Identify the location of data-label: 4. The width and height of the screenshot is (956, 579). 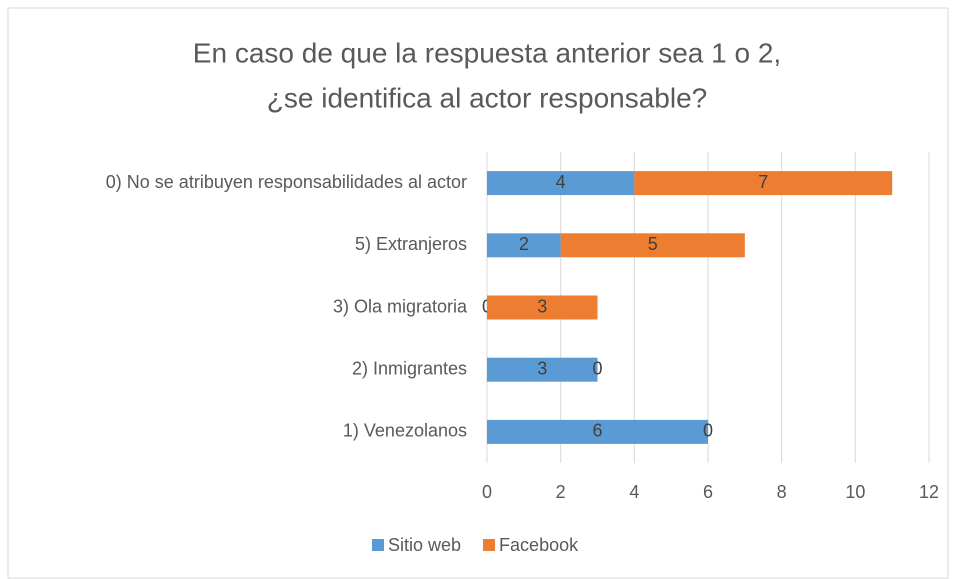
(561, 182).